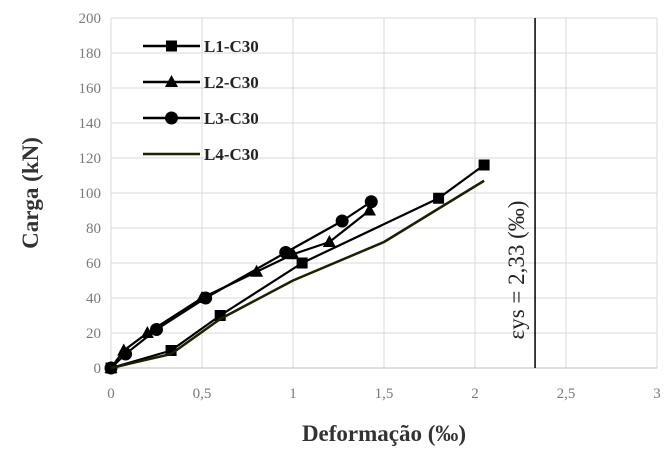  Describe the element at coordinates (475, 394) in the screenshot. I see `x-tick-label: 2` at that location.